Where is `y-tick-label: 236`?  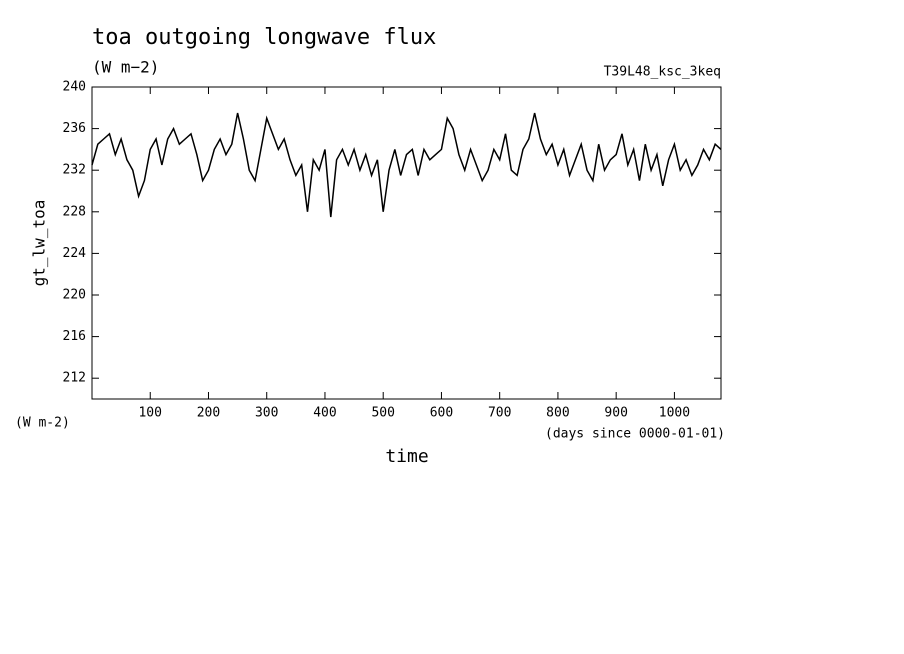
y-tick-label: 236 is located at coordinates (74, 128).